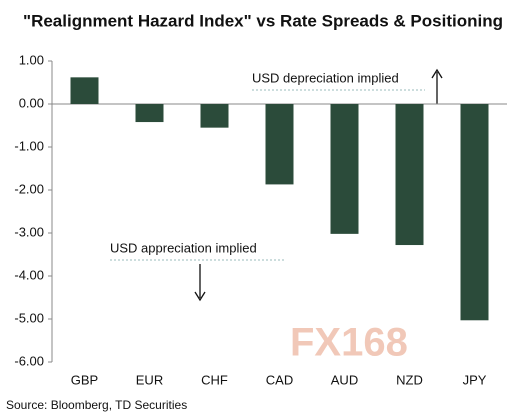 The image size is (526, 414). Describe the element at coordinates (29, 145) in the screenshot. I see `y-tick-label: -1.00` at that location.